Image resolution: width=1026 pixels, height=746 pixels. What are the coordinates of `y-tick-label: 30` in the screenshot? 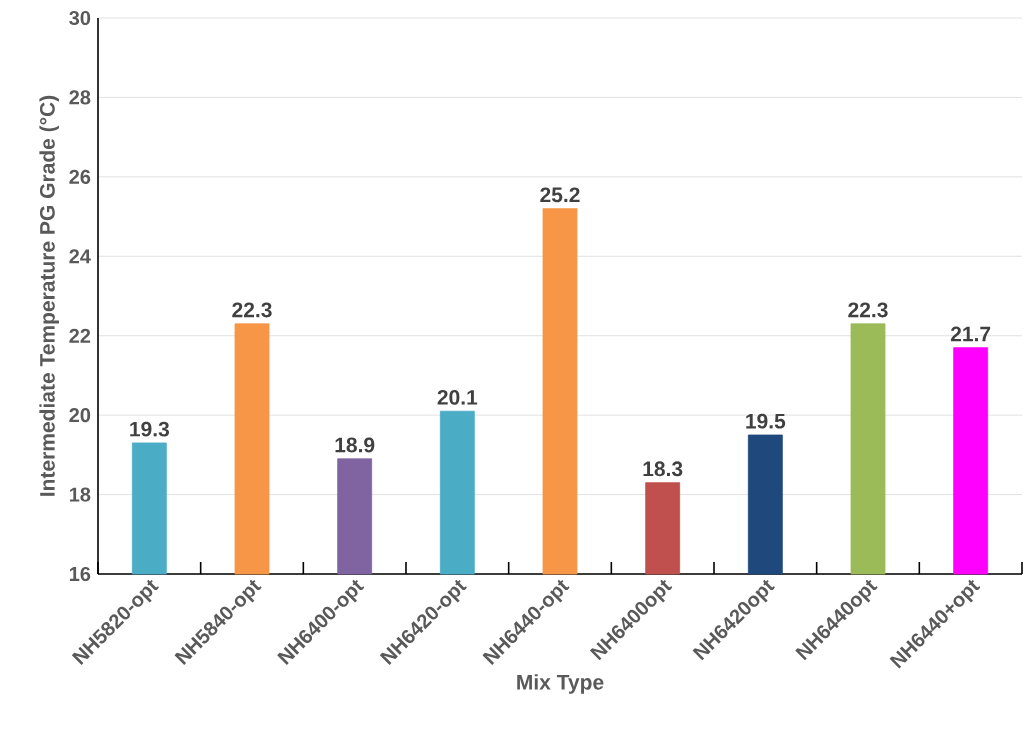 It's located at (80, 18).